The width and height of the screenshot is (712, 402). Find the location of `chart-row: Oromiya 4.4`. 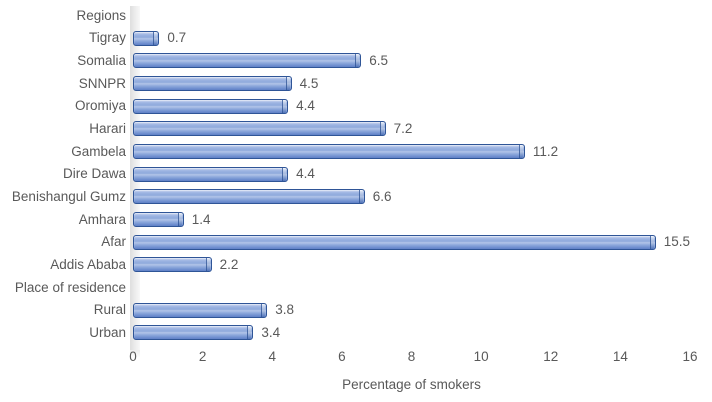

chart-row: Oromiya 4.4 is located at coordinates (345, 106).